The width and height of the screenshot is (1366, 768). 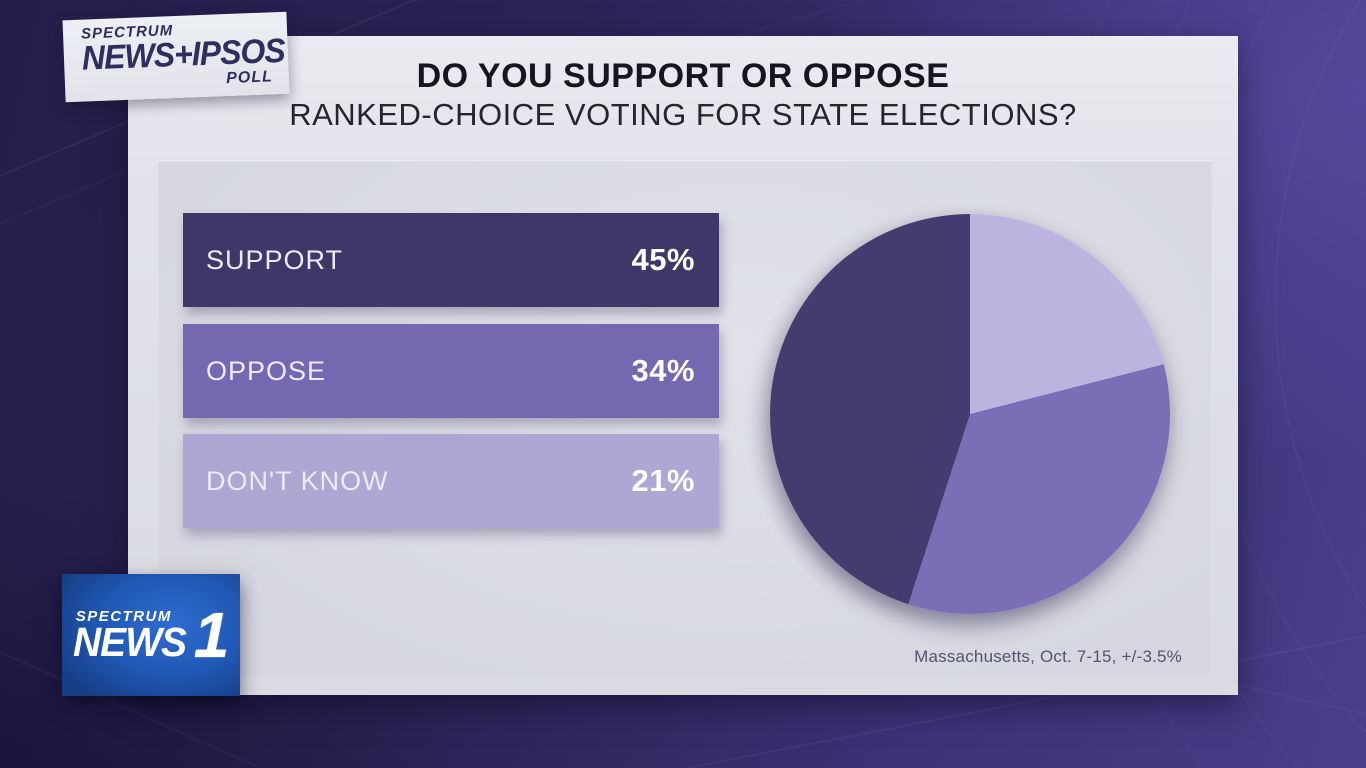 What do you see at coordinates (211, 635) in the screenshot?
I see `channel-logo-numeral-1: 1` at bounding box center [211, 635].